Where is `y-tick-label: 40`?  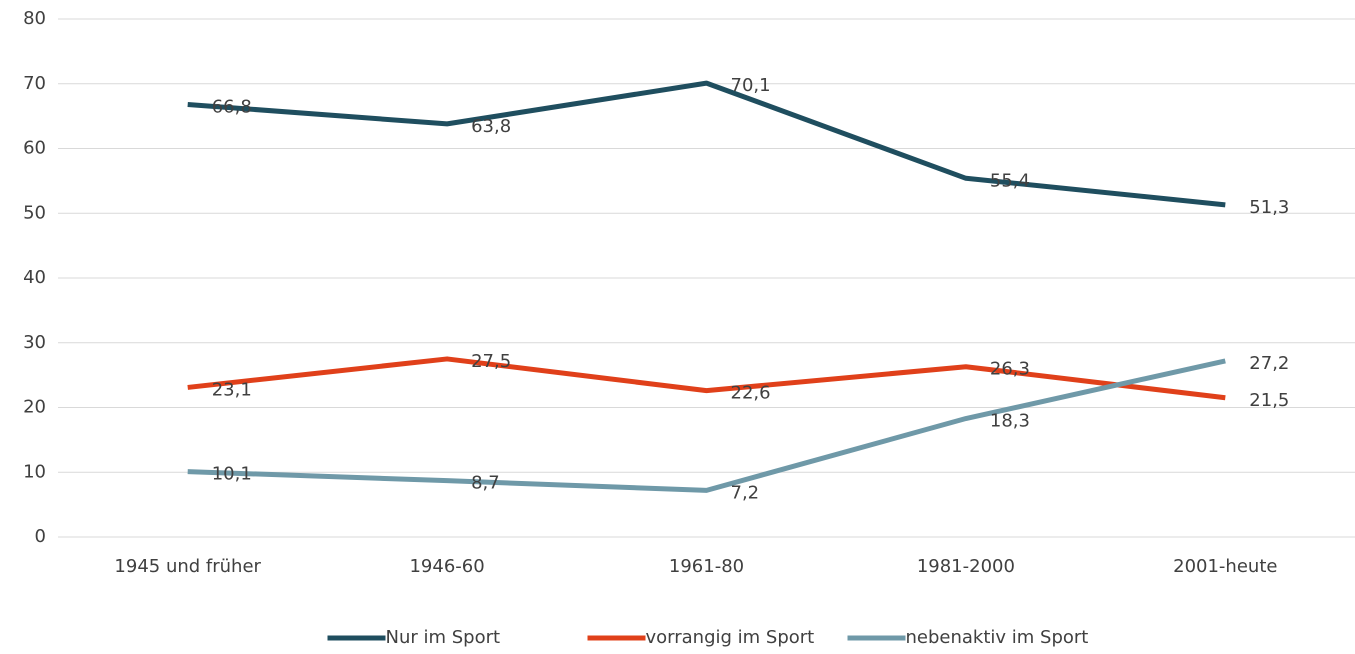
y-tick-label: 40 is located at coordinates (34, 277).